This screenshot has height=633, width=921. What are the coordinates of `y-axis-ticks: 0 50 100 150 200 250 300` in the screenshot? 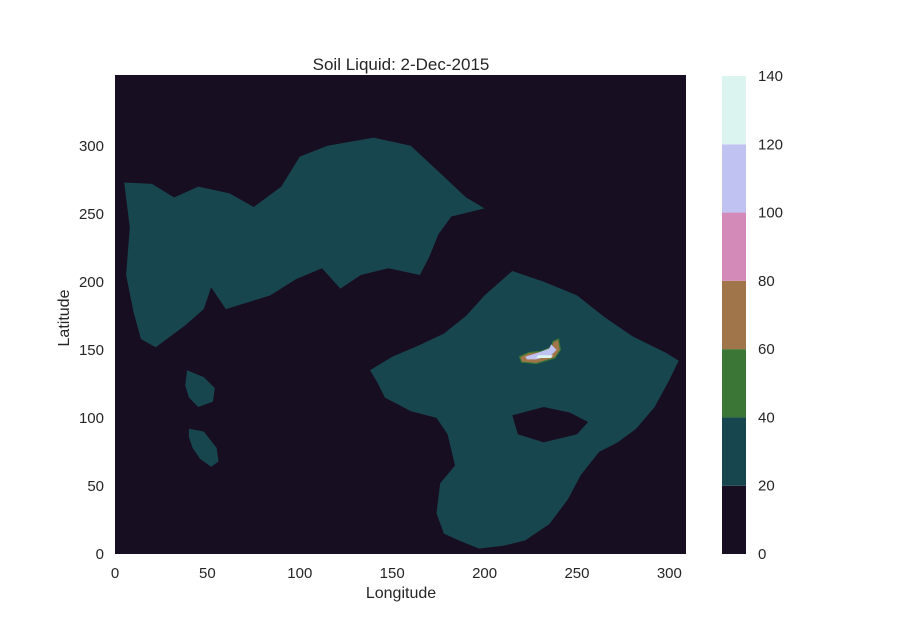 It's located at (91, 350).